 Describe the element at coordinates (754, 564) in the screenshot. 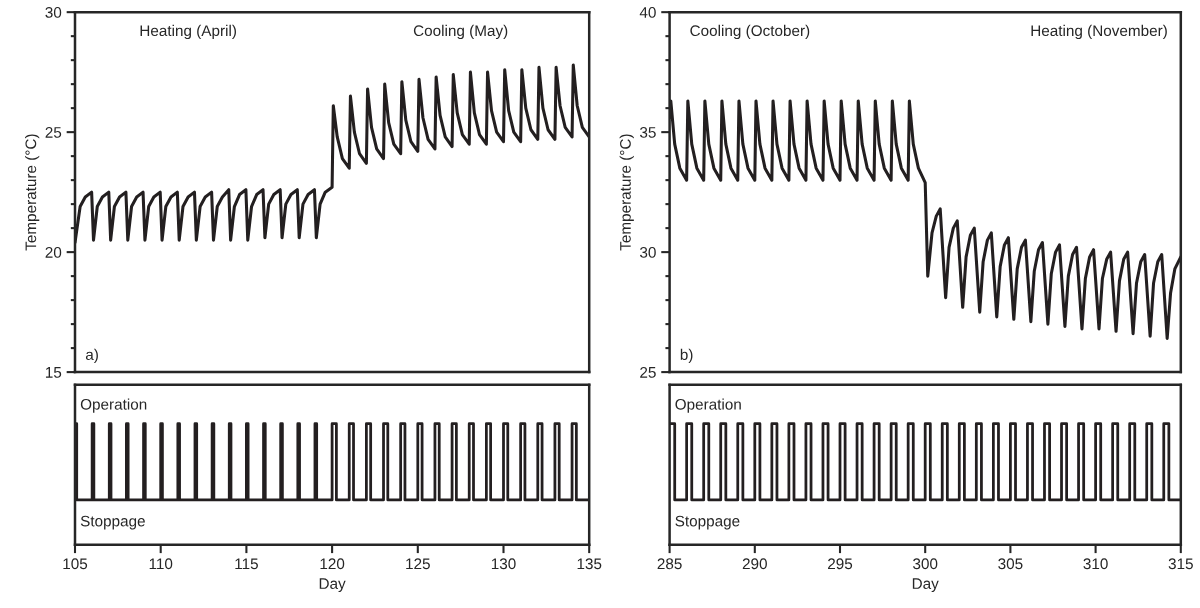

I see `x-tick-label: 290` at that location.